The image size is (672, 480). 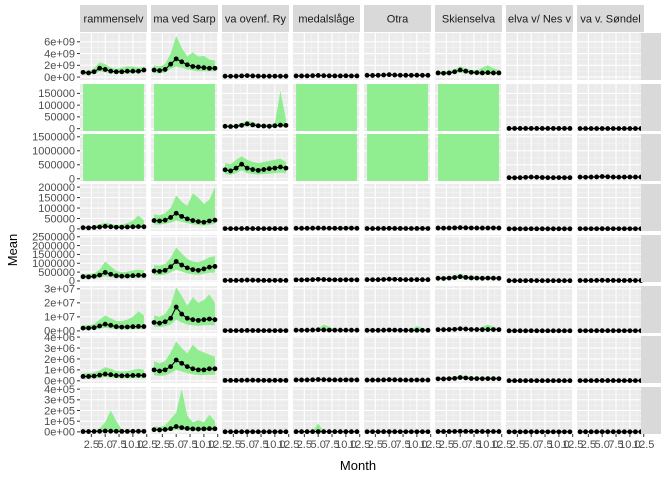 What do you see at coordinates (91, 445) in the screenshot?
I see `x-tick-label: 2.5` at bounding box center [91, 445].